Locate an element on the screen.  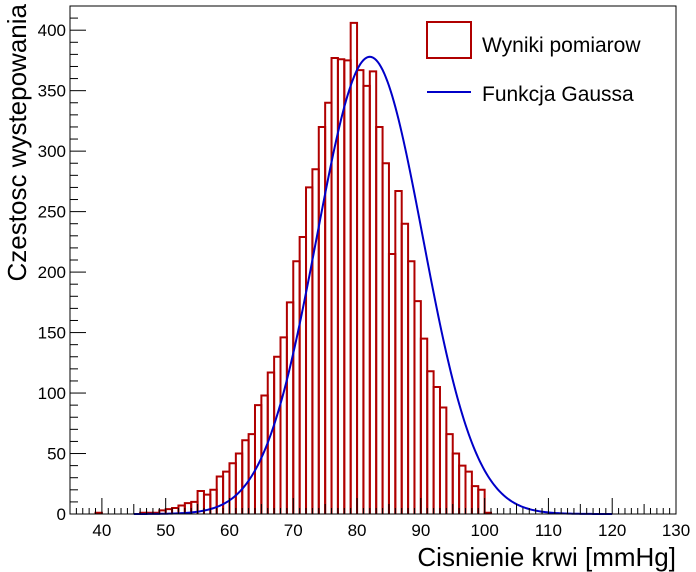
x-tick-label: 70 is located at coordinates (293, 530).